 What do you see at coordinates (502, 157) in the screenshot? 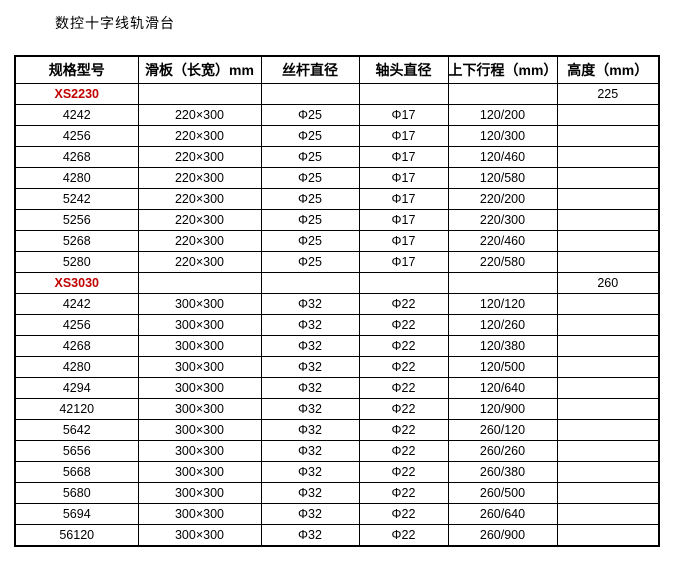
I see `cell-stroke: 120/460` at bounding box center [502, 157].